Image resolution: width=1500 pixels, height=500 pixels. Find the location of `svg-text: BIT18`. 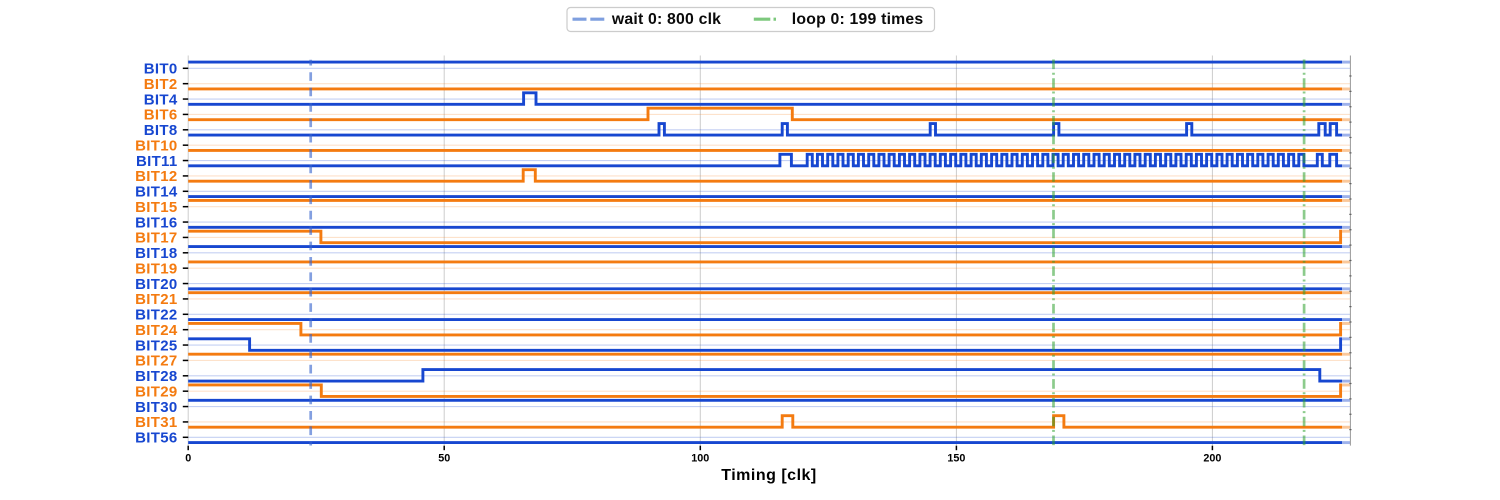

svg-text: BIT18 is located at coordinates (156, 253).